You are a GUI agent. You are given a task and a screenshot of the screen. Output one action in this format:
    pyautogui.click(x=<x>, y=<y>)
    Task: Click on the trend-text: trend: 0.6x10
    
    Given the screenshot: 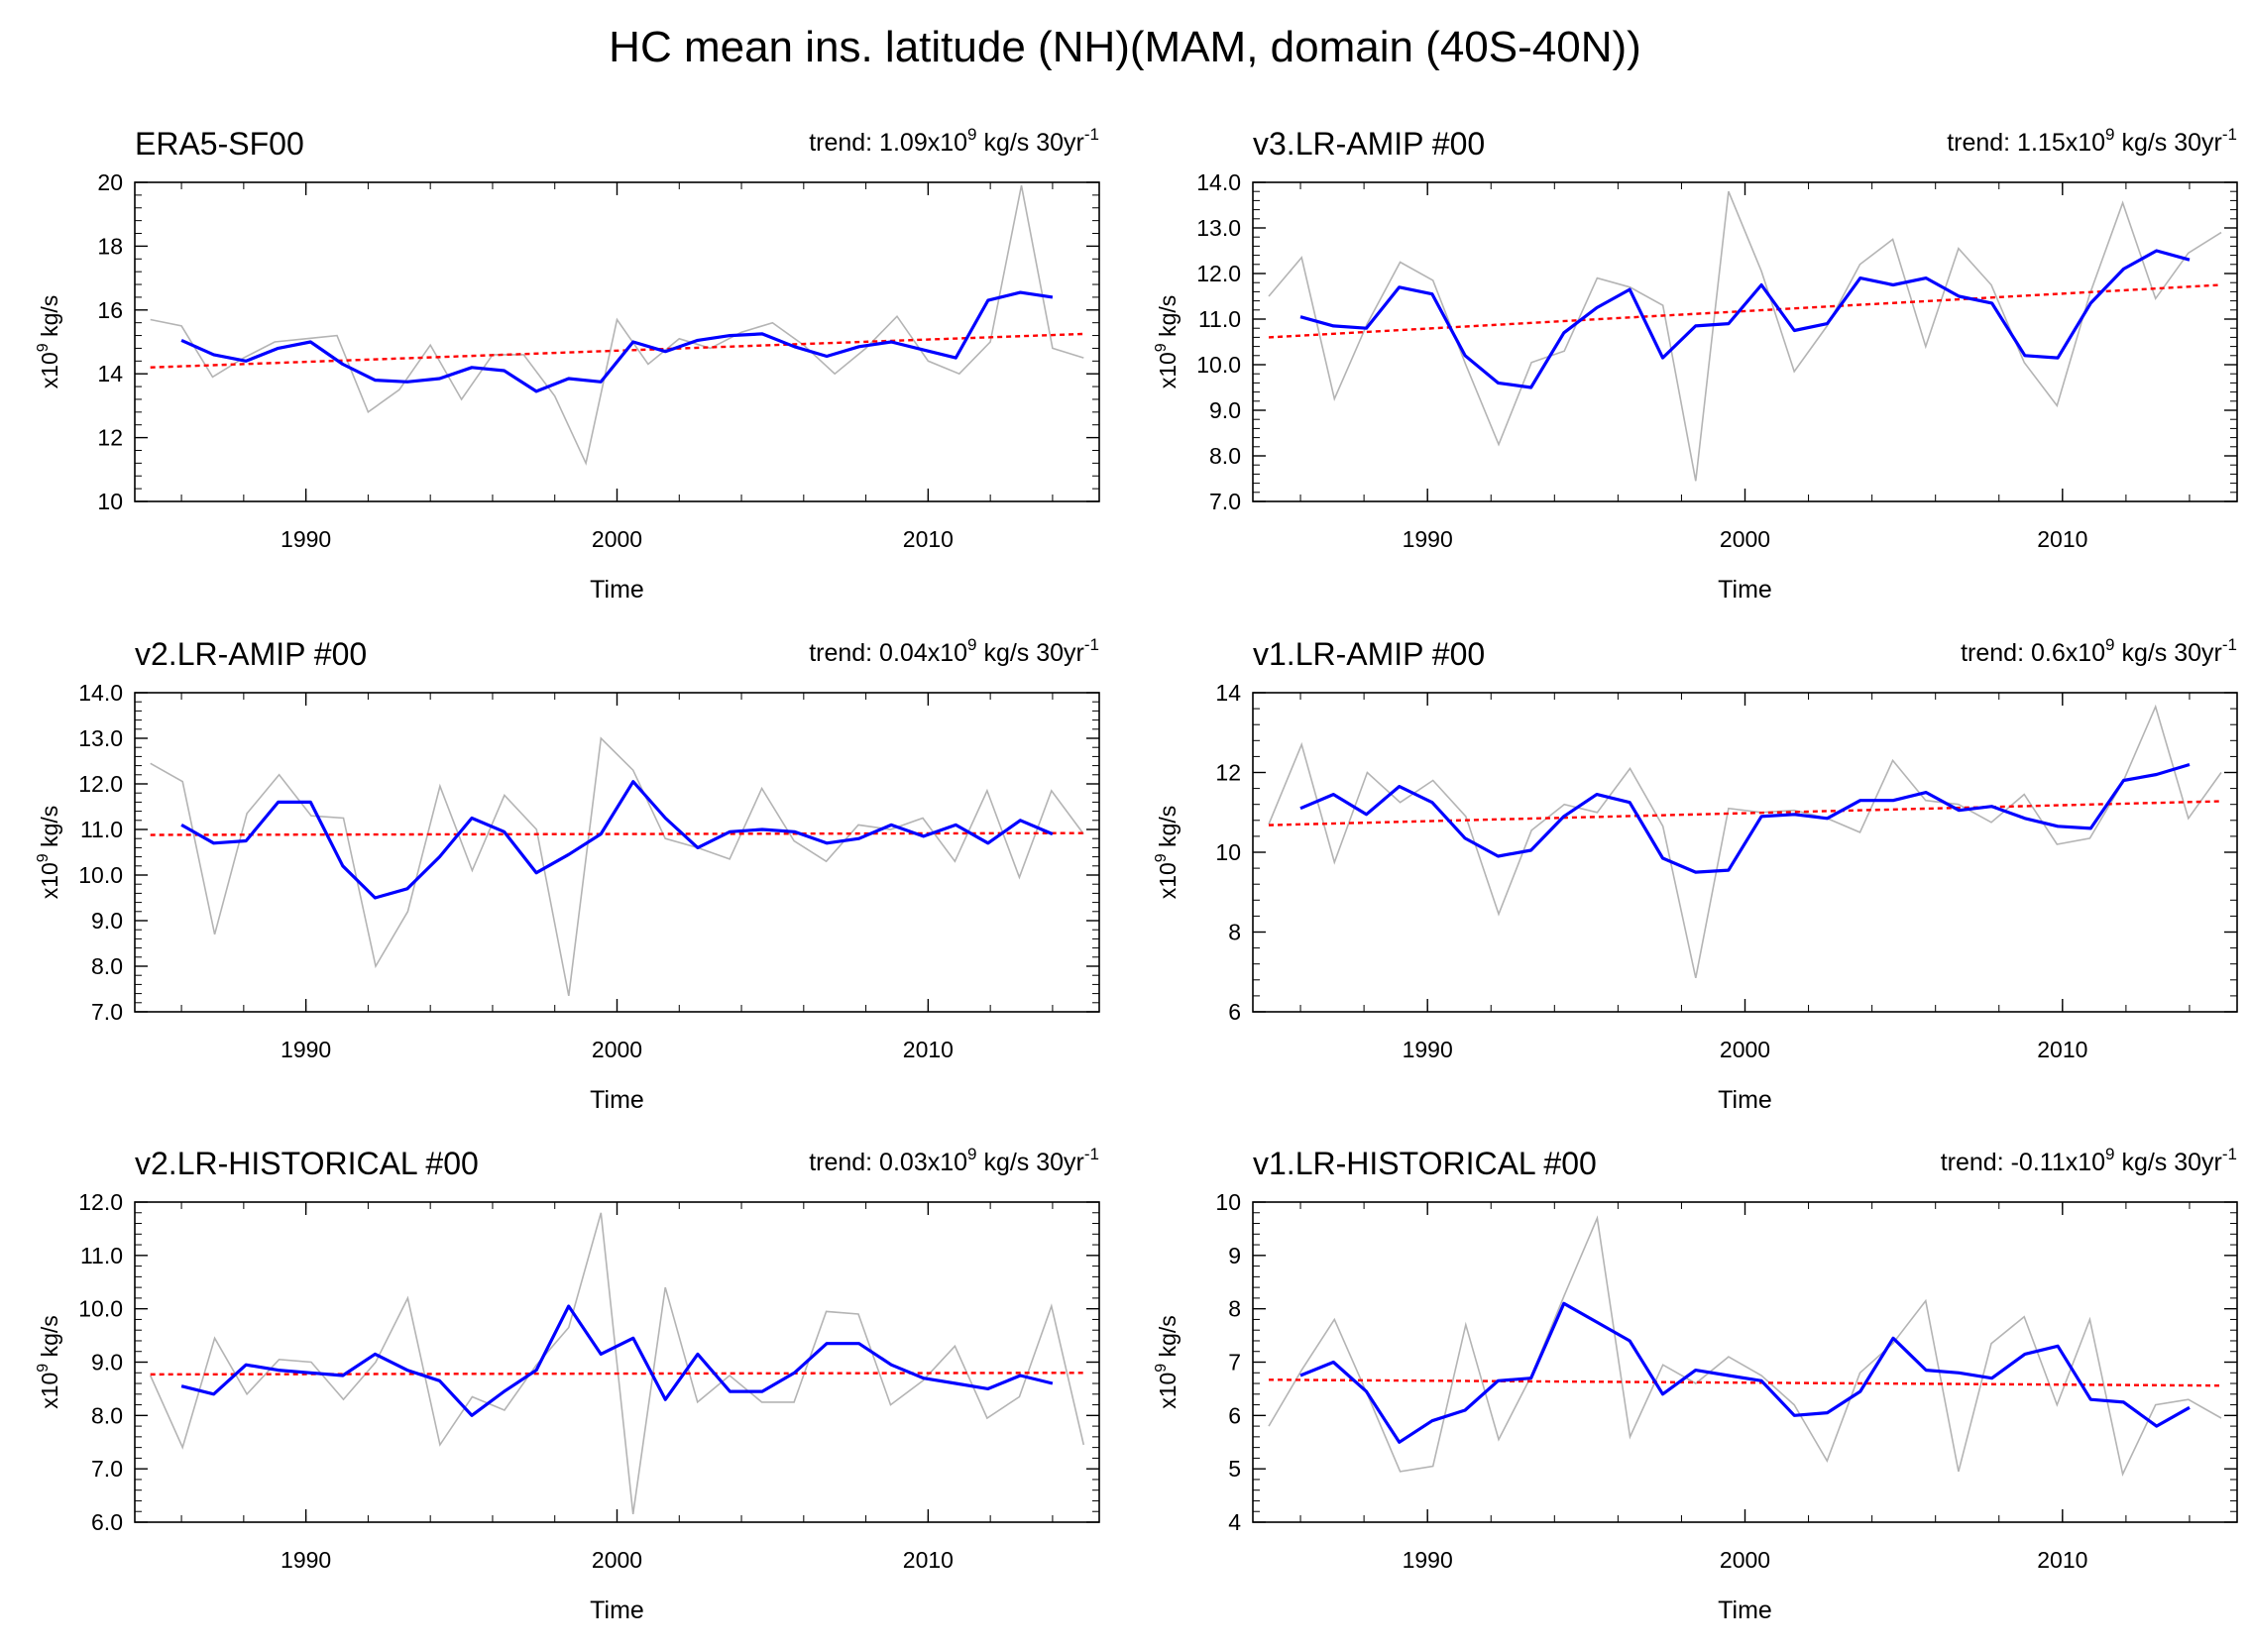 What is the action you would take?
    pyautogui.click(x=2033, y=653)
    